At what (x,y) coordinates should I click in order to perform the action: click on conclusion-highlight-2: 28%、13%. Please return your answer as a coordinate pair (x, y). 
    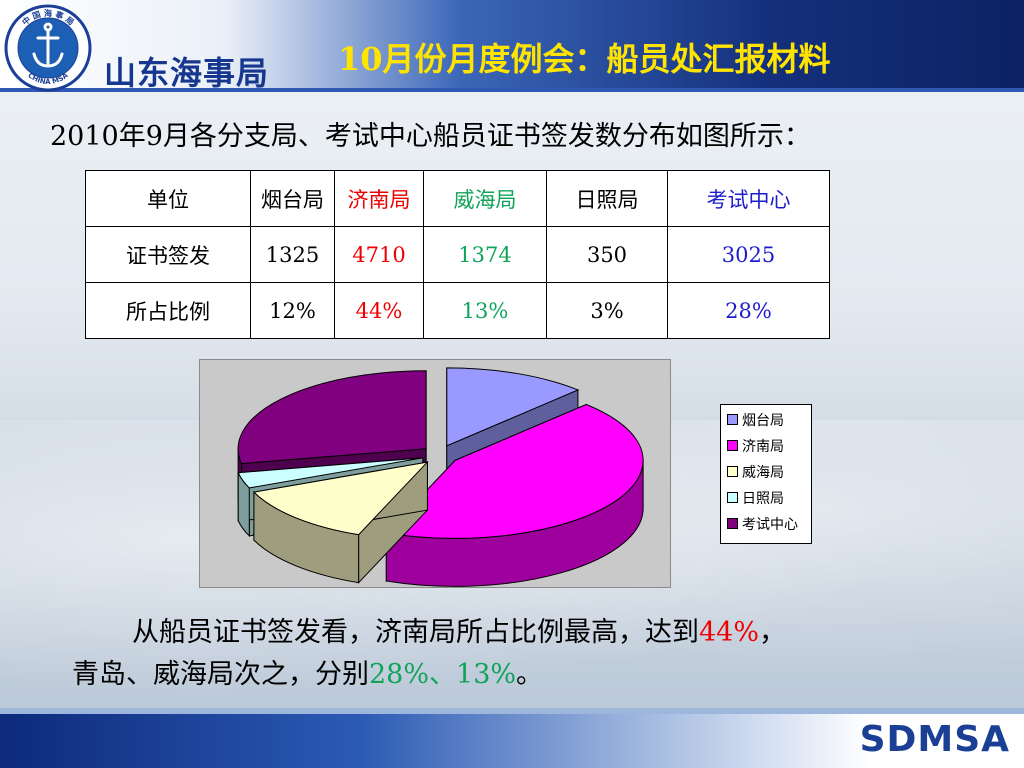
    Looking at the image, I should click on (443, 674).